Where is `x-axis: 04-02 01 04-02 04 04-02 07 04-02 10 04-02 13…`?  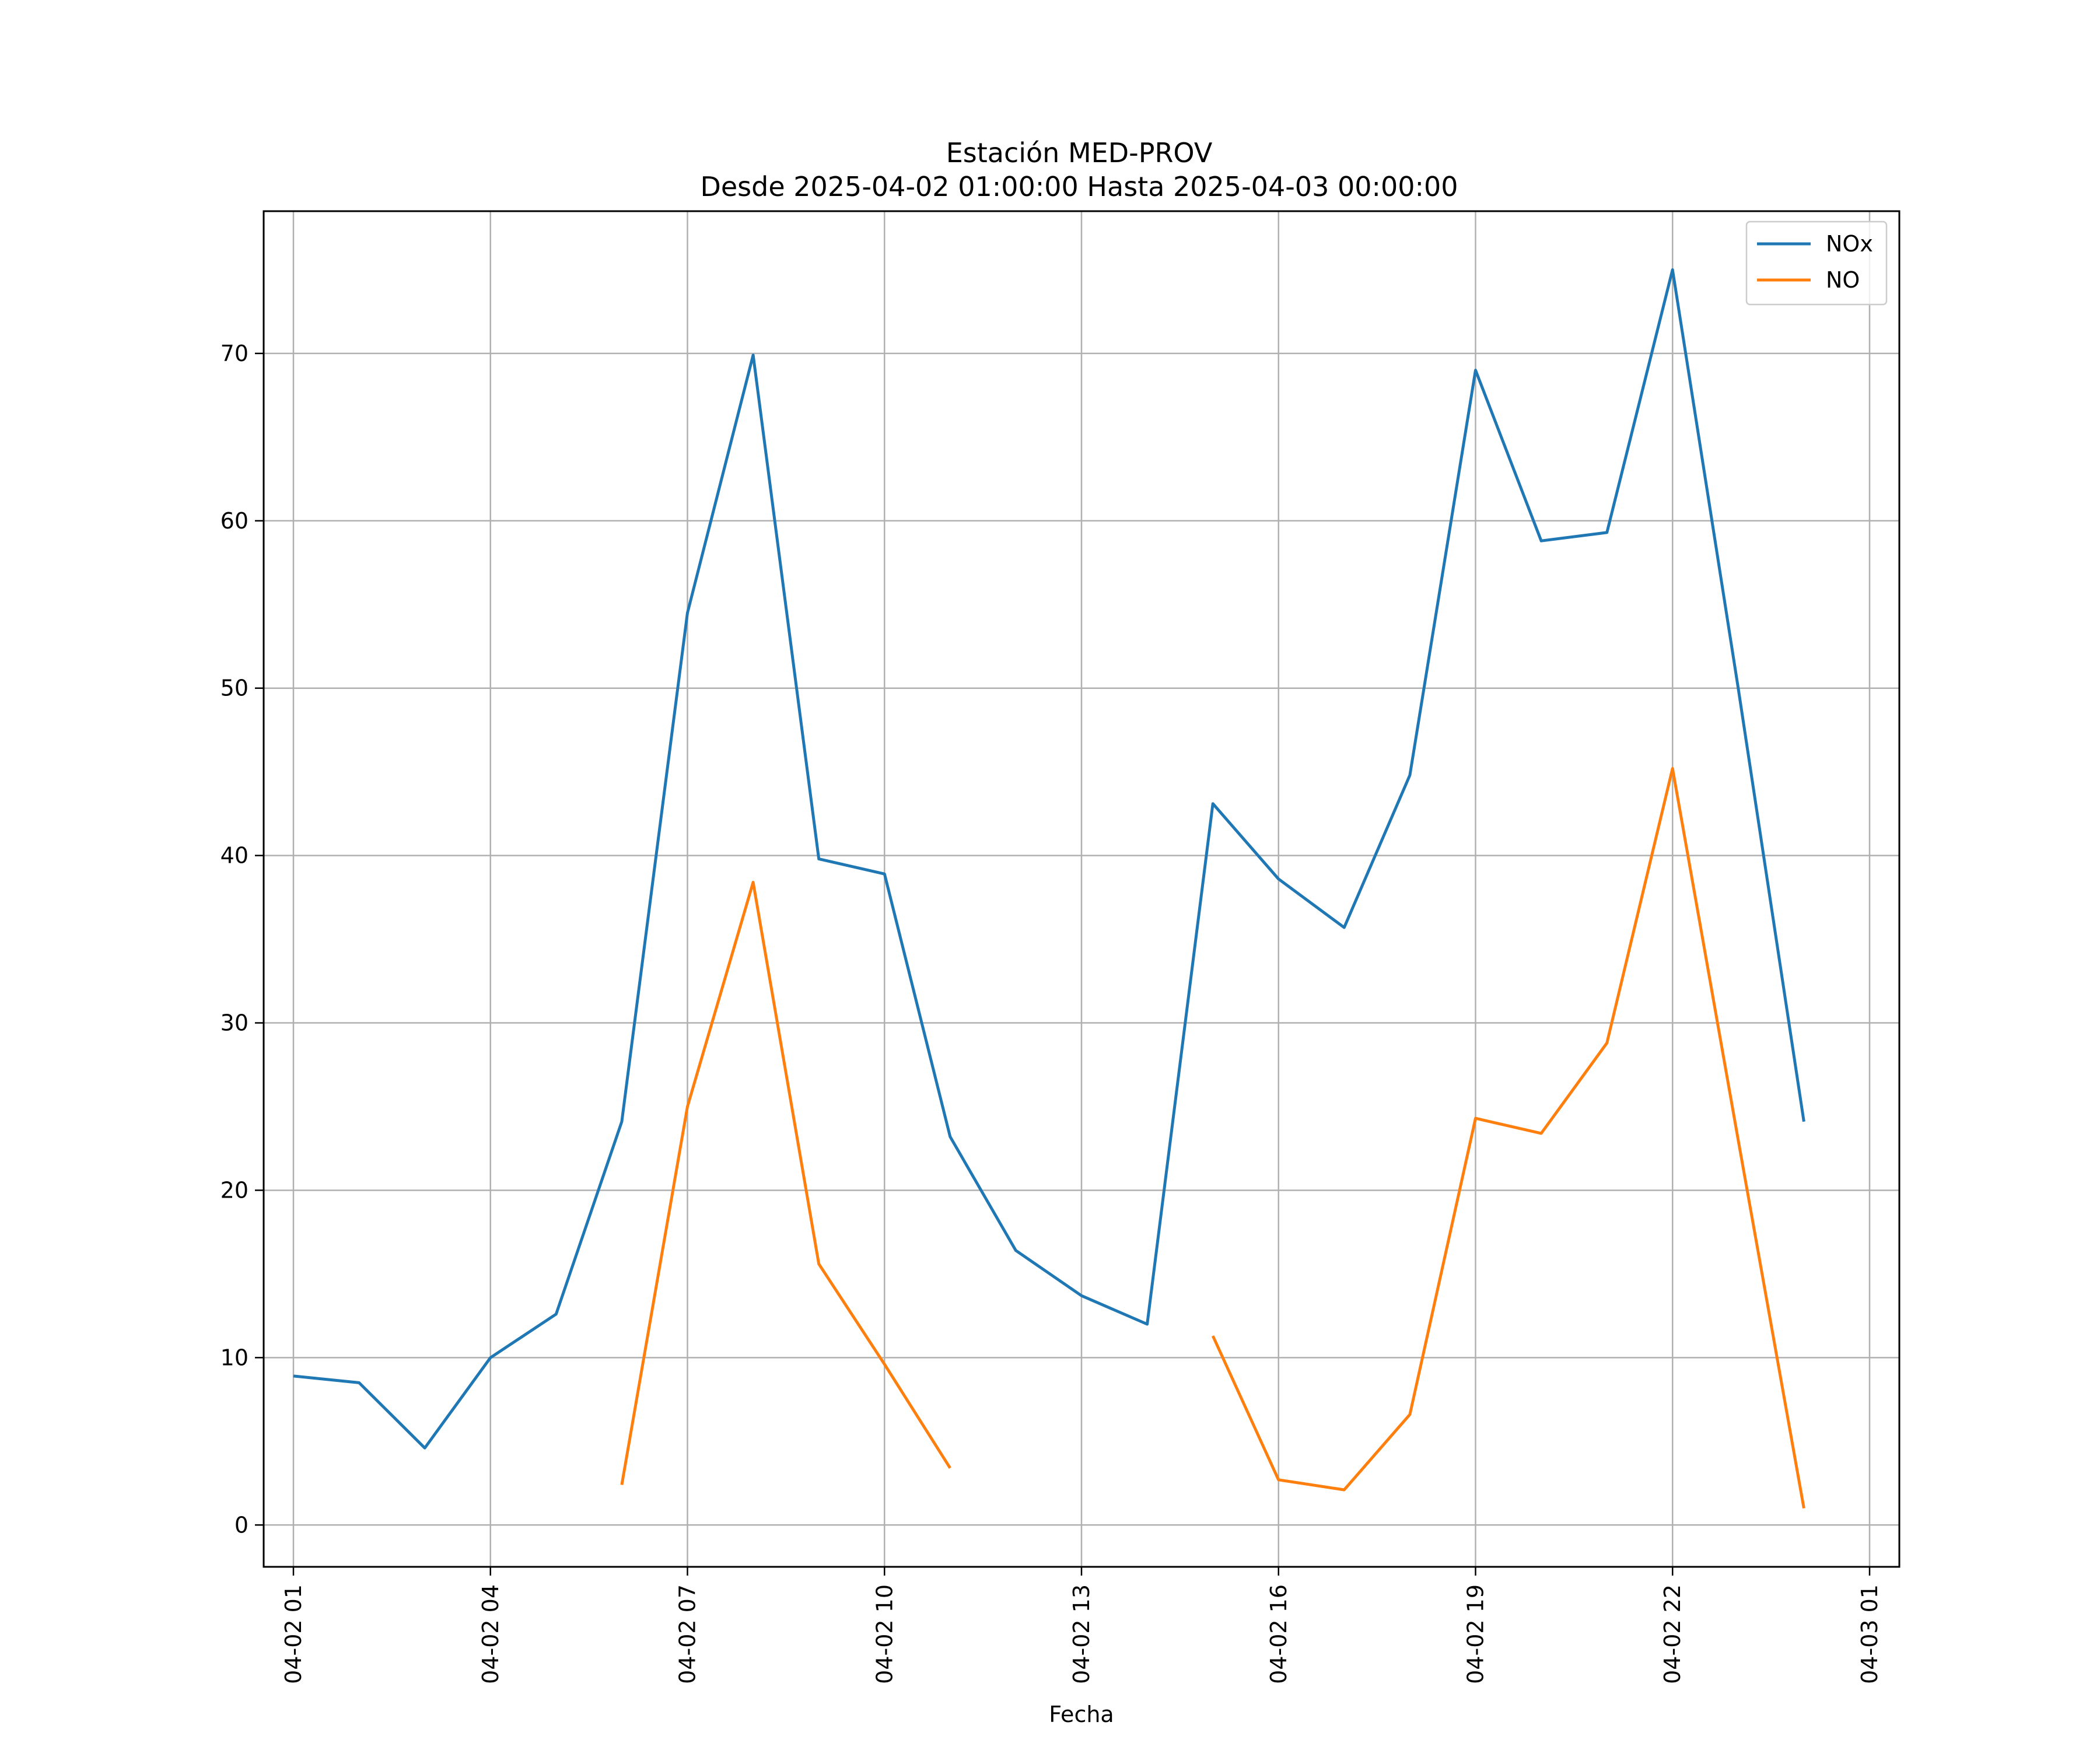
x-axis: 04-02 01 04-02 04 04-02 07 04-02 10 04-02 13… is located at coordinates (1081, 1625).